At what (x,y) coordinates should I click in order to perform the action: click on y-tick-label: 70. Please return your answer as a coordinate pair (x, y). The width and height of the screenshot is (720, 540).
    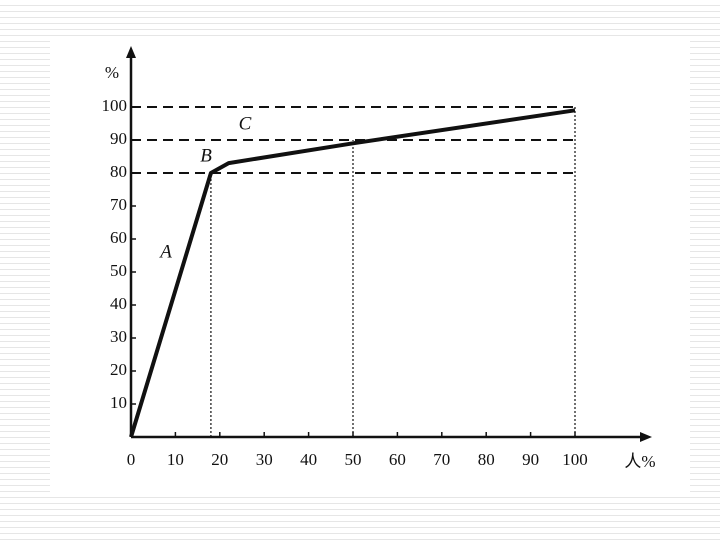
    Looking at the image, I should click on (118, 204).